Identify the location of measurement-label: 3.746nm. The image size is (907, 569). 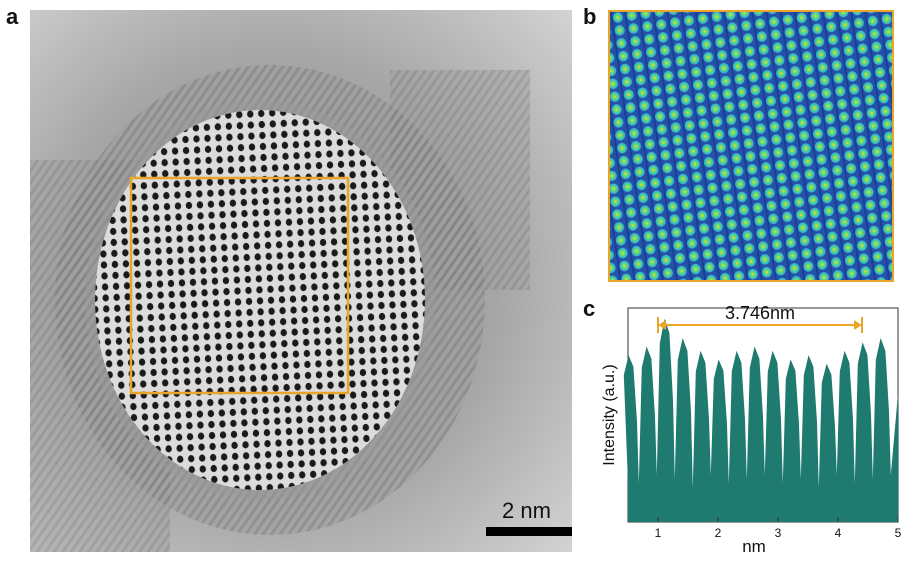
(760, 313).